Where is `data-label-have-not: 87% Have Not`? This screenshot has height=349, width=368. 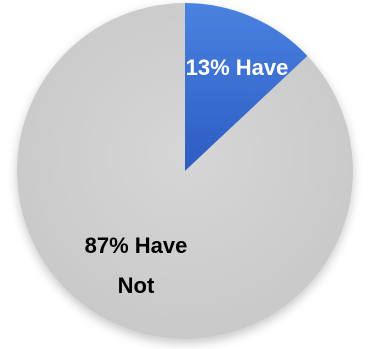 data-label-have-not: 87% Have Not is located at coordinates (136, 265).